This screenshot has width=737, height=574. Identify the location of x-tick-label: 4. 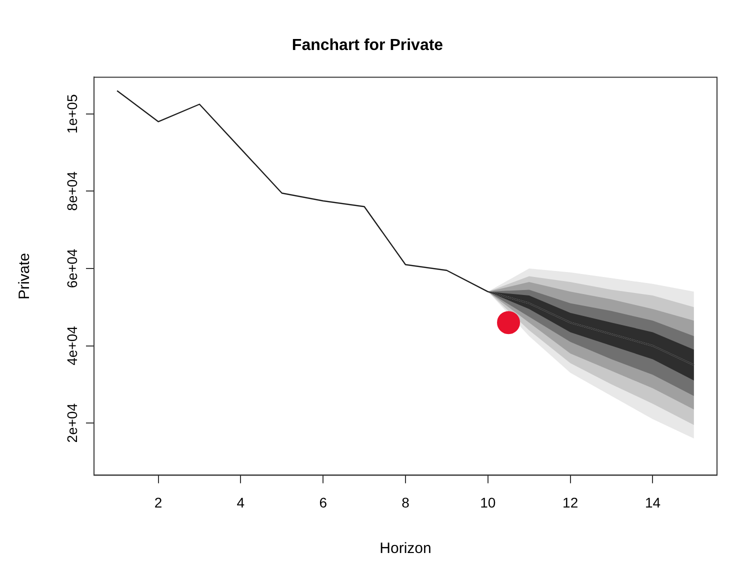
(240, 502).